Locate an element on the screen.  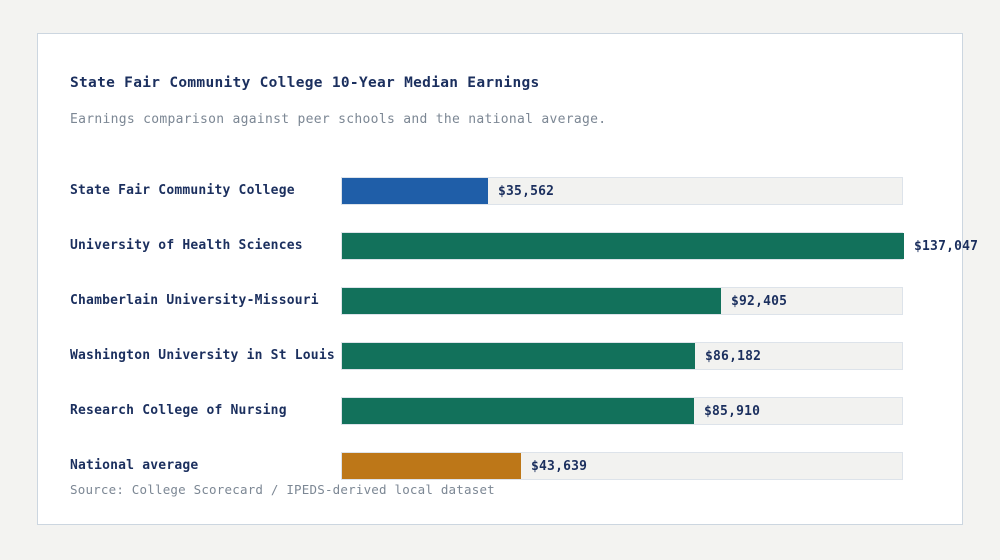
bar-track: $43,639 is located at coordinates (622, 466).